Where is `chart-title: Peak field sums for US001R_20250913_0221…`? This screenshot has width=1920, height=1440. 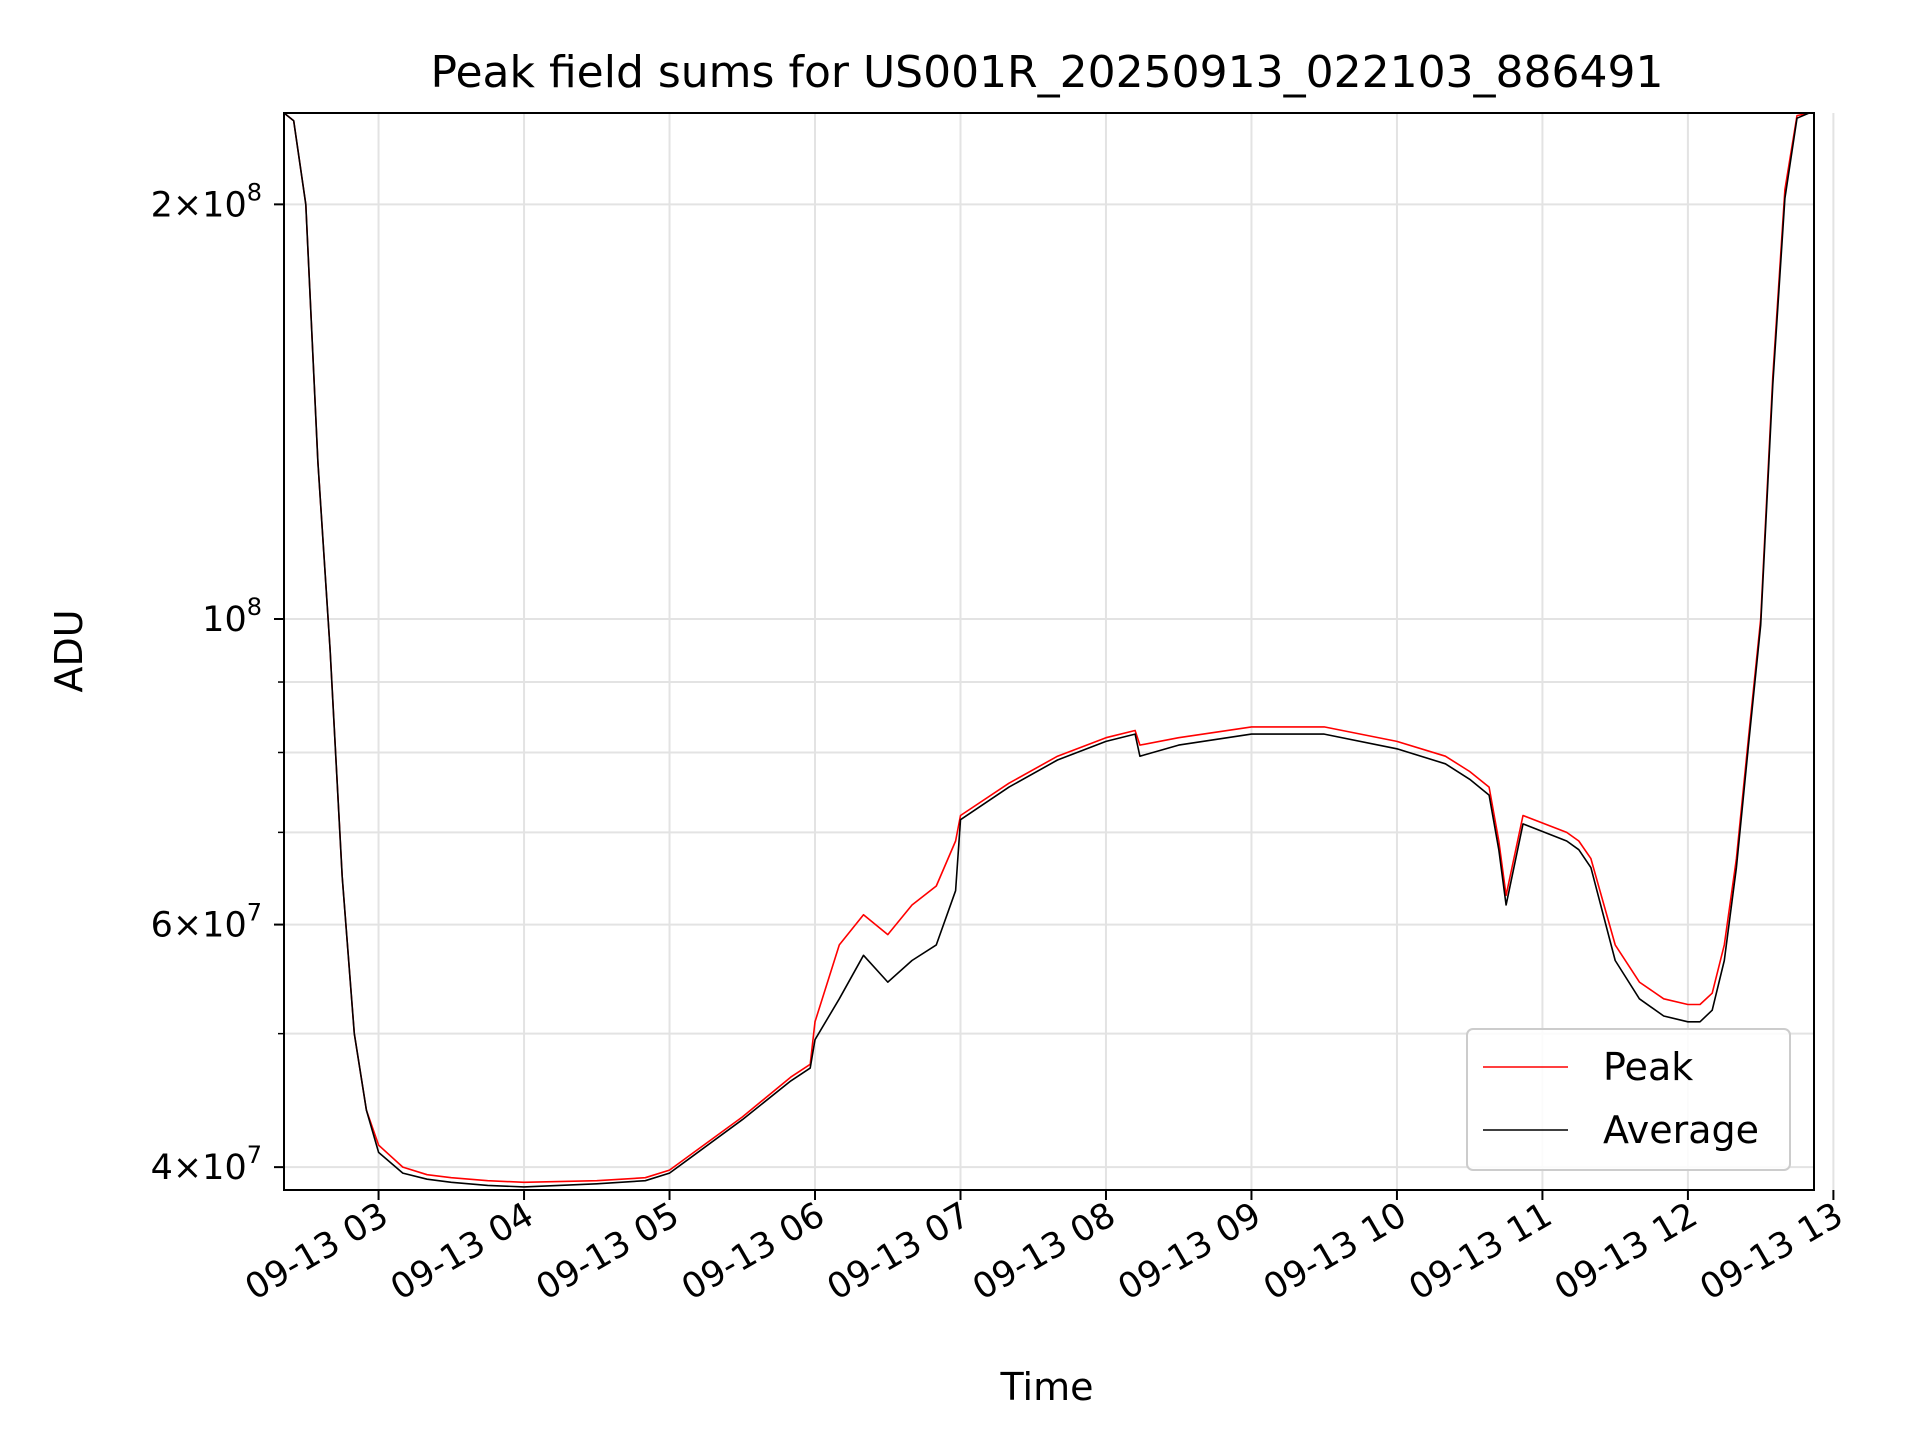
chart-title: Peak field sums for US001R_20250913_0221… is located at coordinates (1046, 72).